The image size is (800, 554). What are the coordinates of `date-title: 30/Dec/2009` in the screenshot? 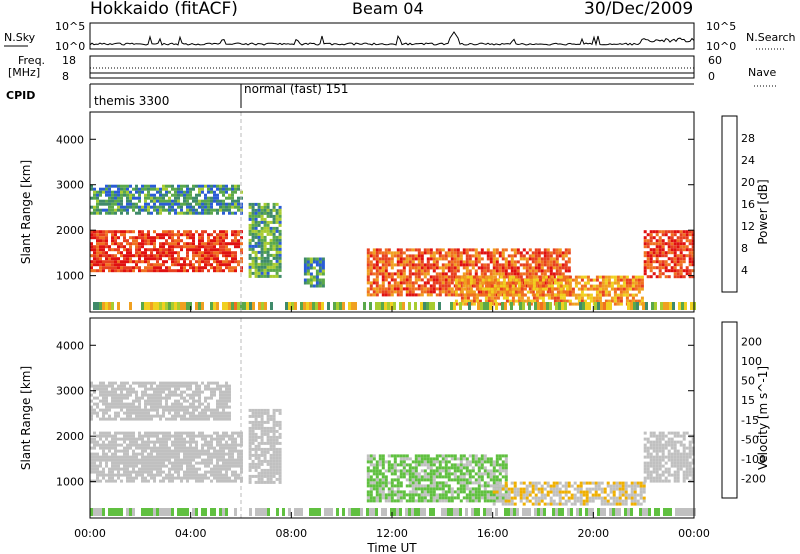 It's located at (638, 9).